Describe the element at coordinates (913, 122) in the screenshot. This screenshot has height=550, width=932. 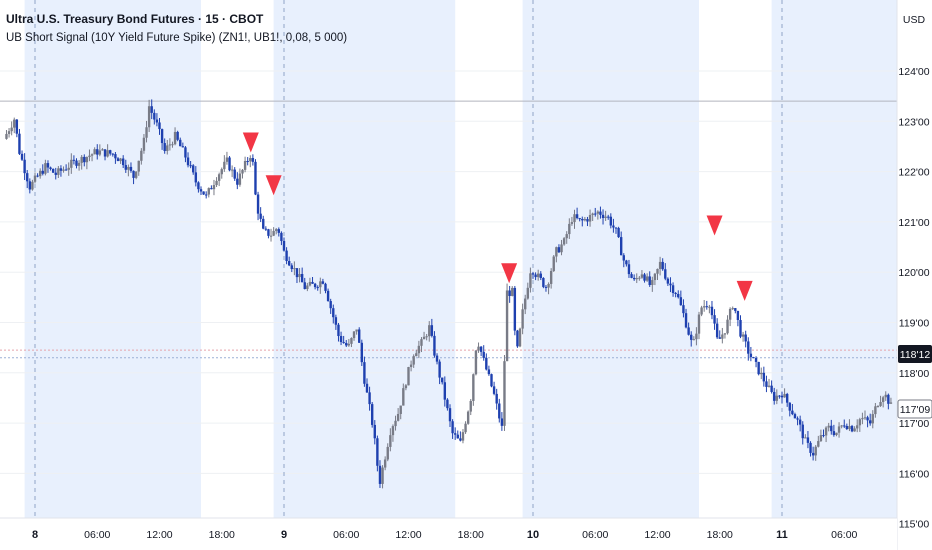
I see `price-tick-label: 123'00` at that location.